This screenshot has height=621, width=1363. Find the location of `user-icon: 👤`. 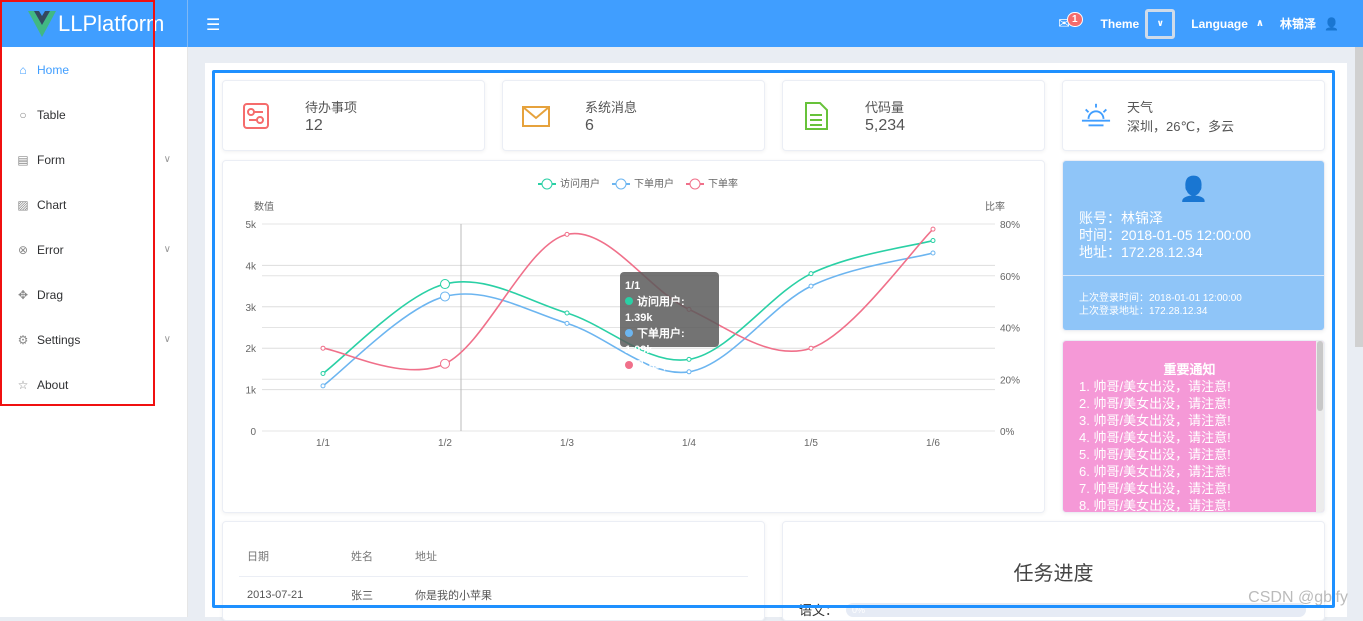

user-icon: 👤 is located at coordinates (1331, 23).